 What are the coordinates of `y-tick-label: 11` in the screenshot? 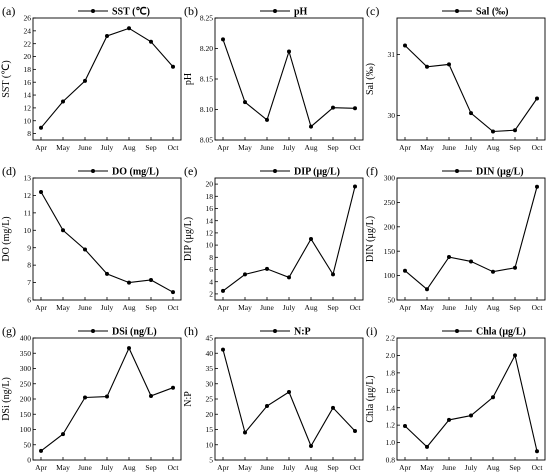 It's located at (27, 212).